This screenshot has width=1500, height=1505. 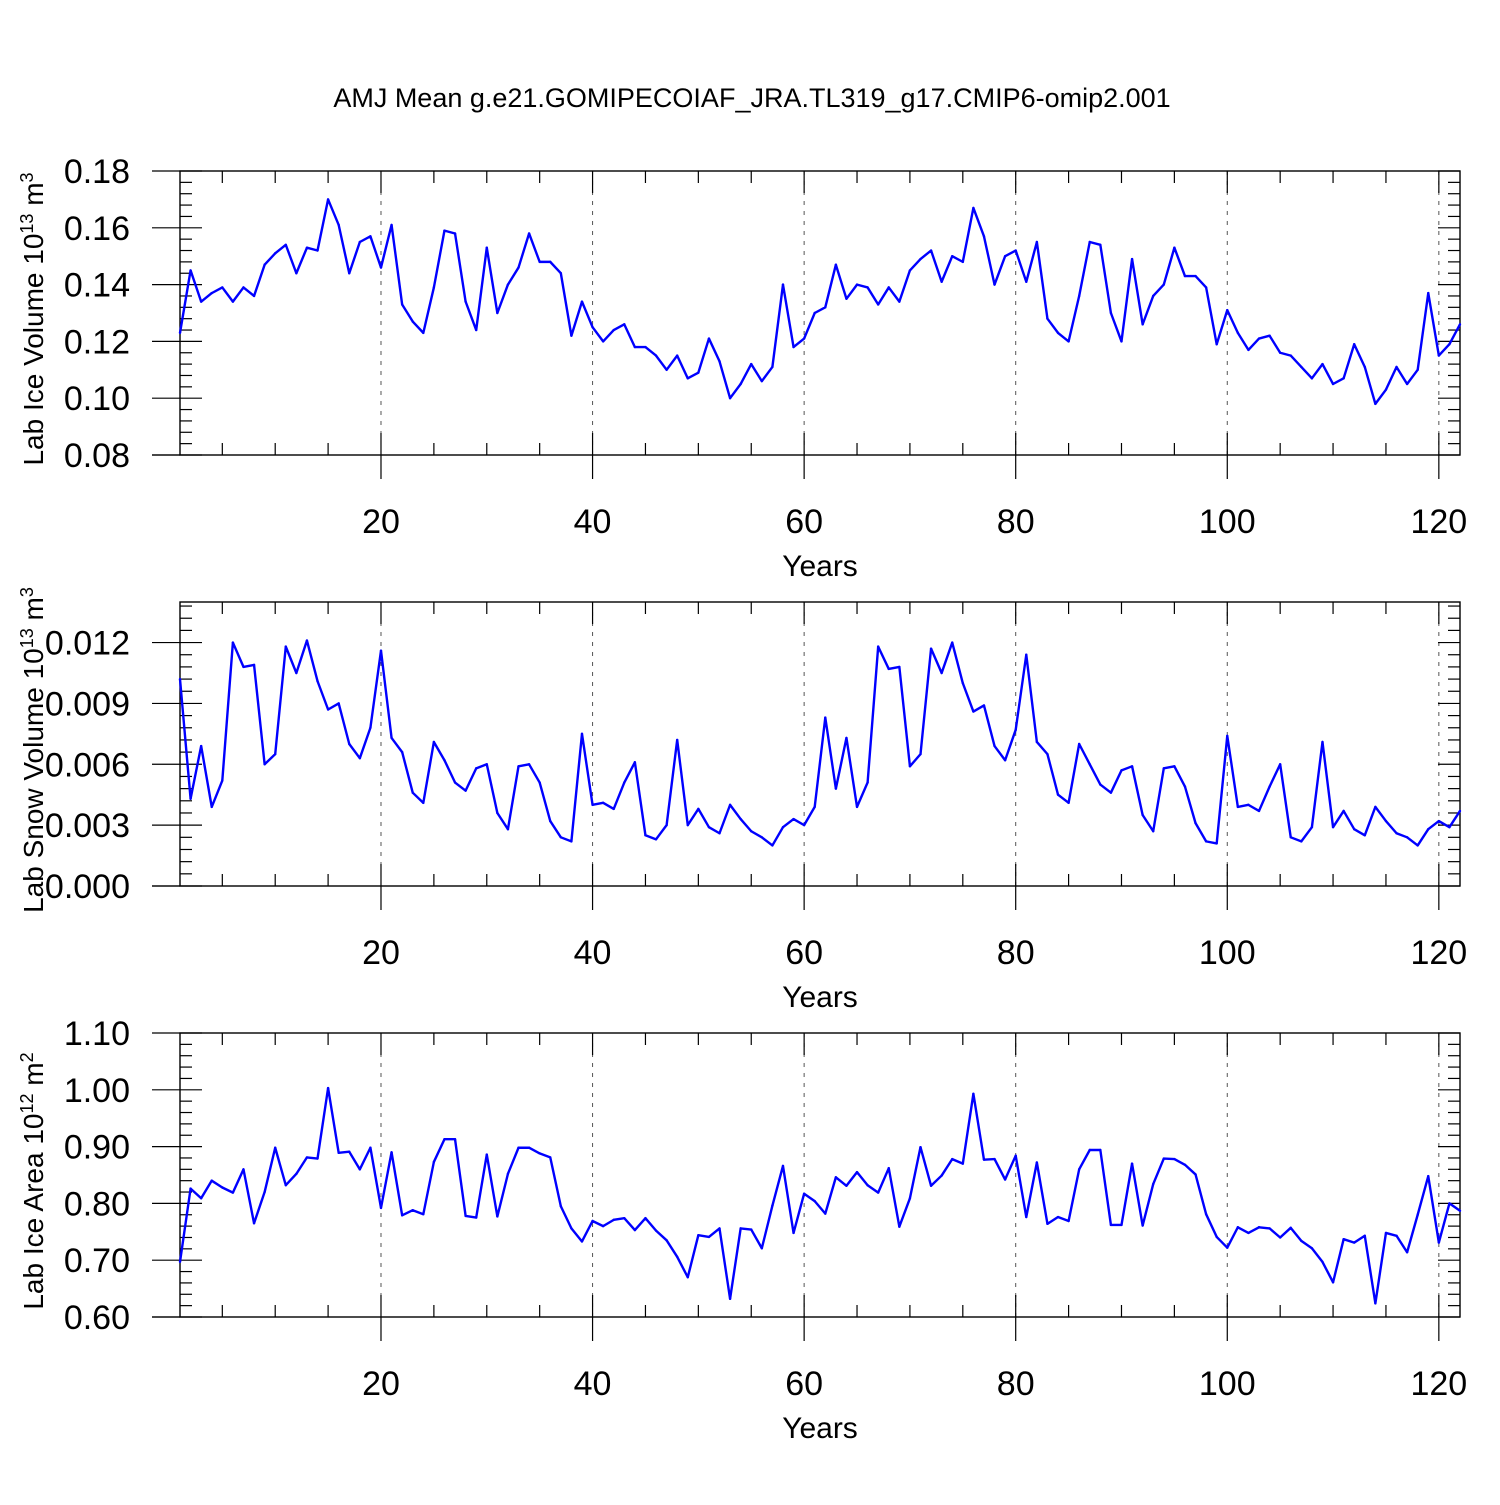 What do you see at coordinates (1227, 953) in the screenshot?
I see `x-tick-label: 100` at bounding box center [1227, 953].